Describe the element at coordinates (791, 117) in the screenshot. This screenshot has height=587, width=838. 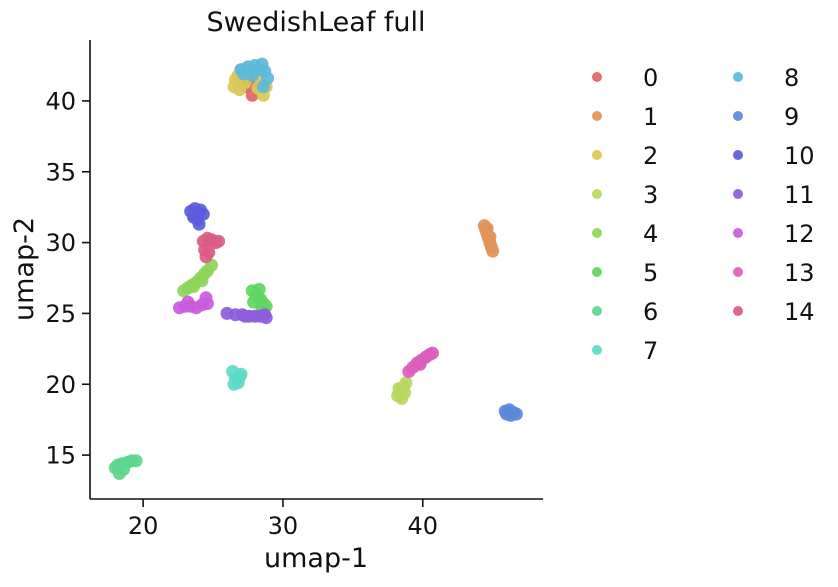
I see `legend-label-class-9: 9` at that location.